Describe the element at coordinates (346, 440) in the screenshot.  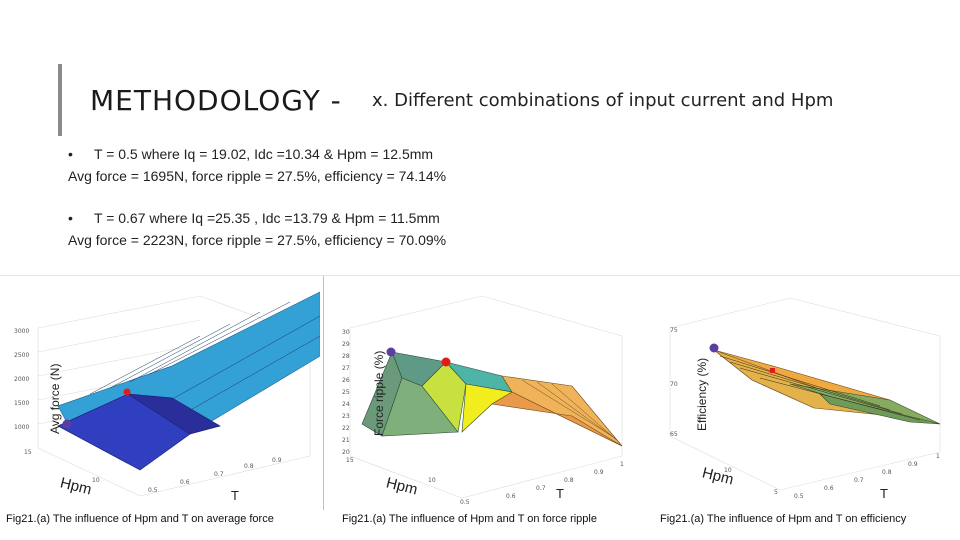
I see `ztick: 21` at that location.